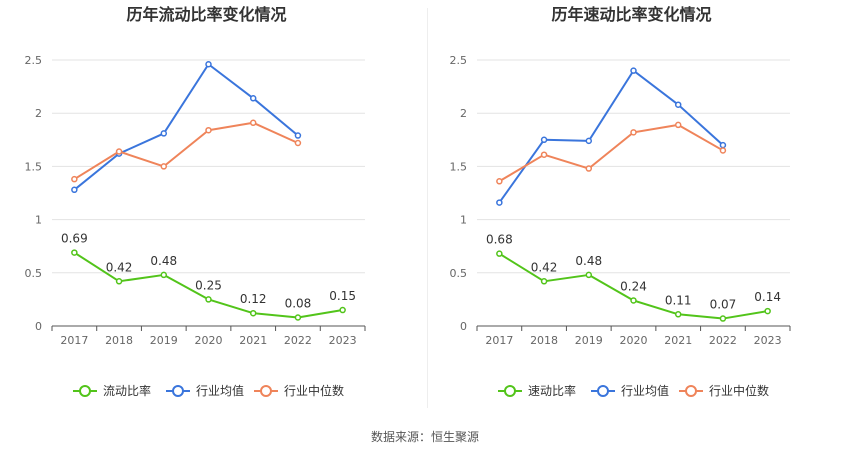 The height and width of the screenshot is (459, 850). I want to click on legend-label: 速动比率, so click(552, 390).